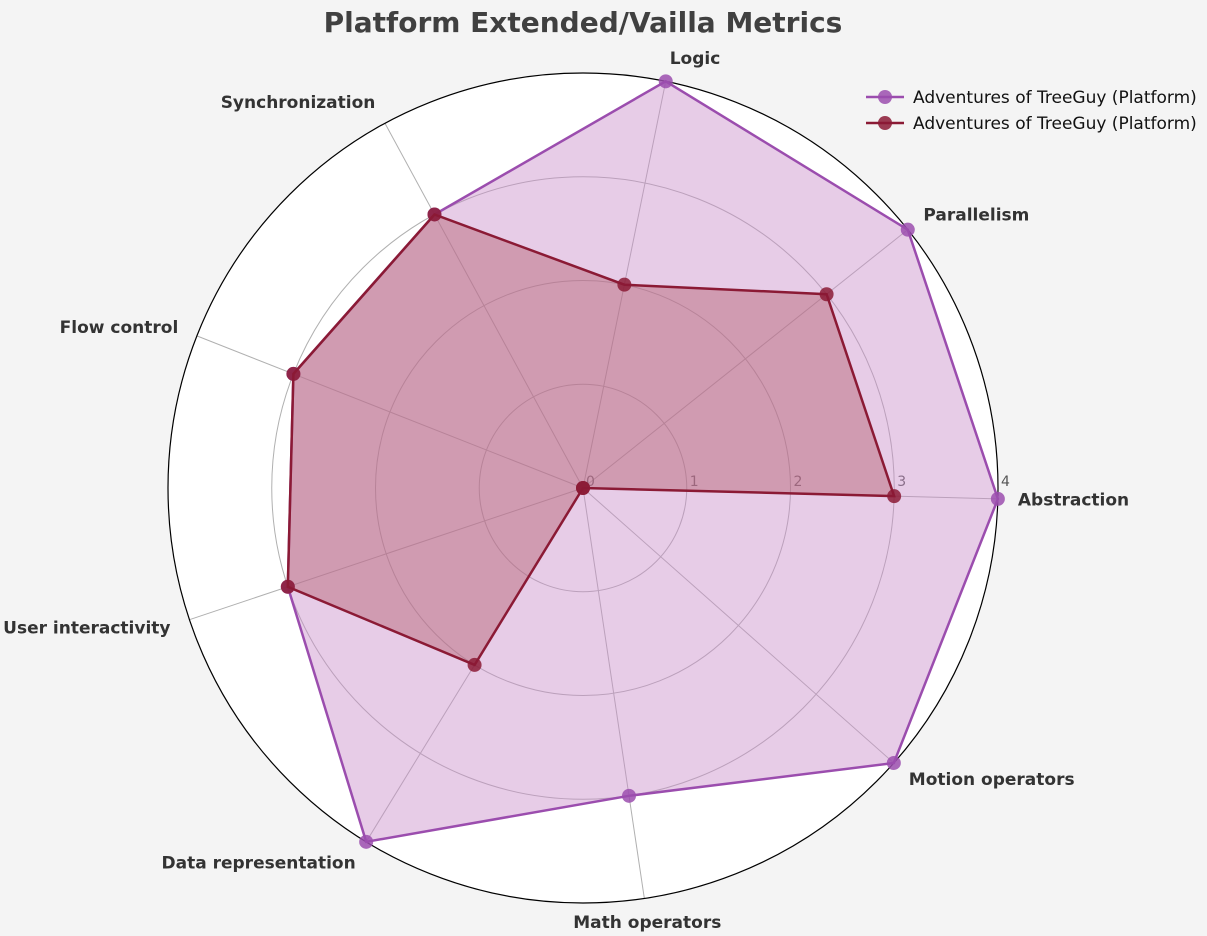 This screenshot has height=936, width=1207. I want to click on radial-tick-label: 4, so click(1005, 482).